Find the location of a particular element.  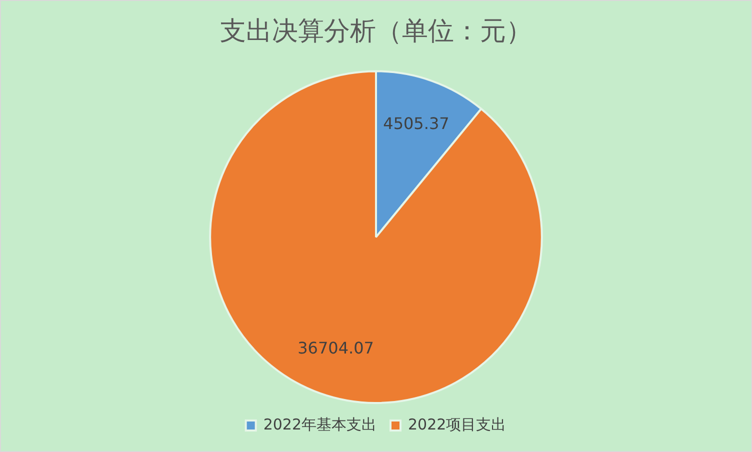

chart-title: 支出决算分析（单位：元） is located at coordinates (376, 31).